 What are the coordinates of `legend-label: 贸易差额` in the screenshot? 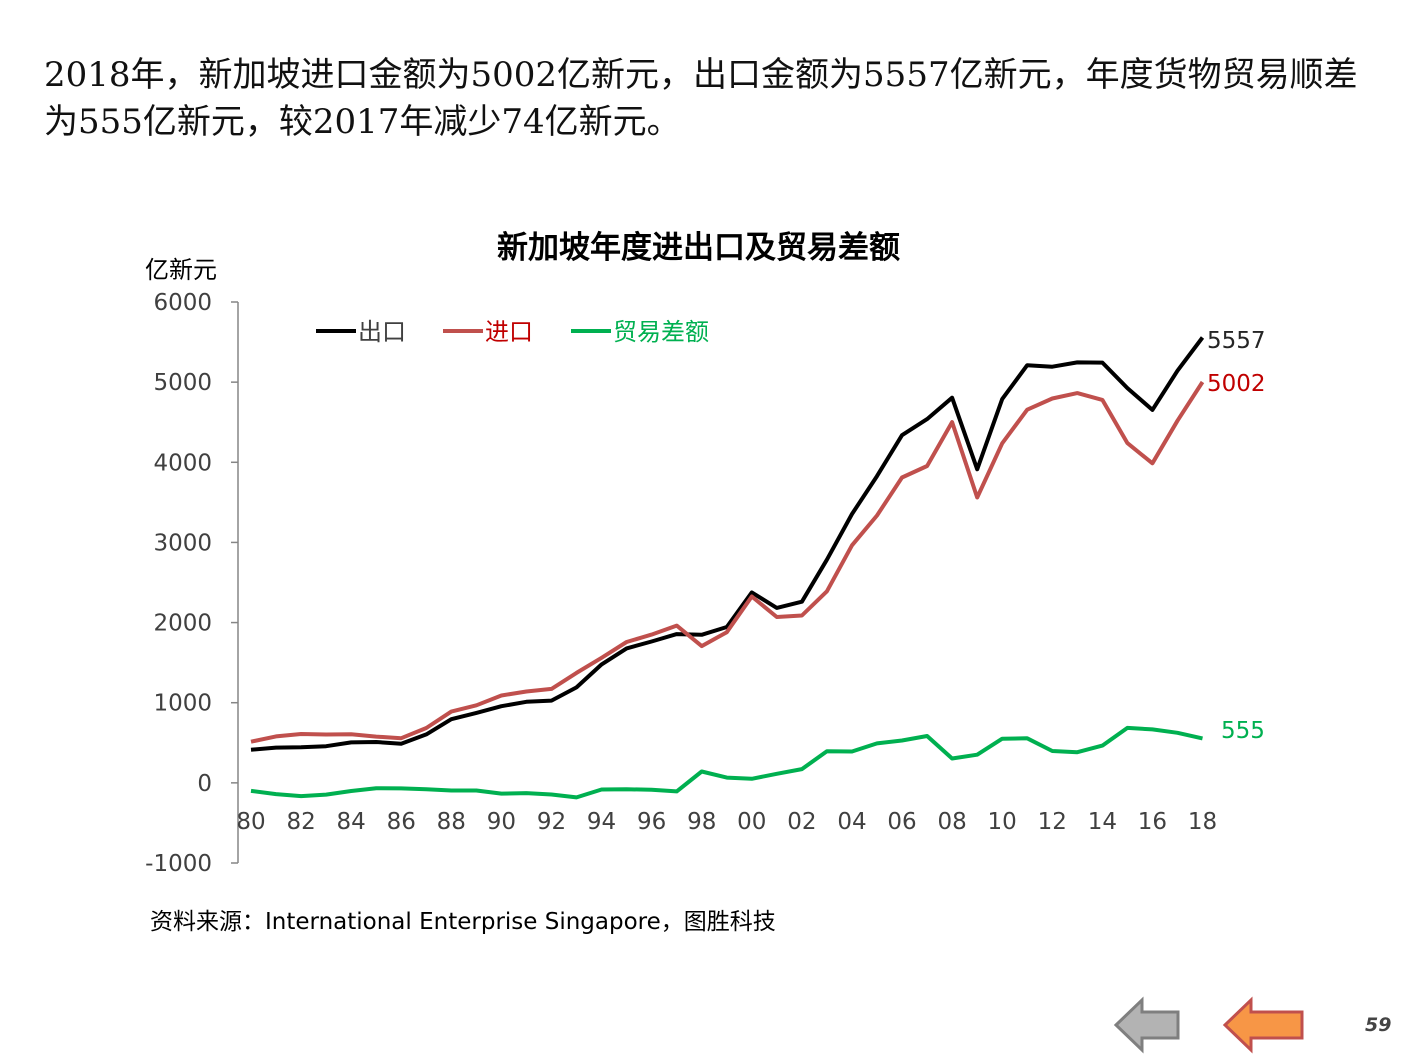 It's located at (661, 332).